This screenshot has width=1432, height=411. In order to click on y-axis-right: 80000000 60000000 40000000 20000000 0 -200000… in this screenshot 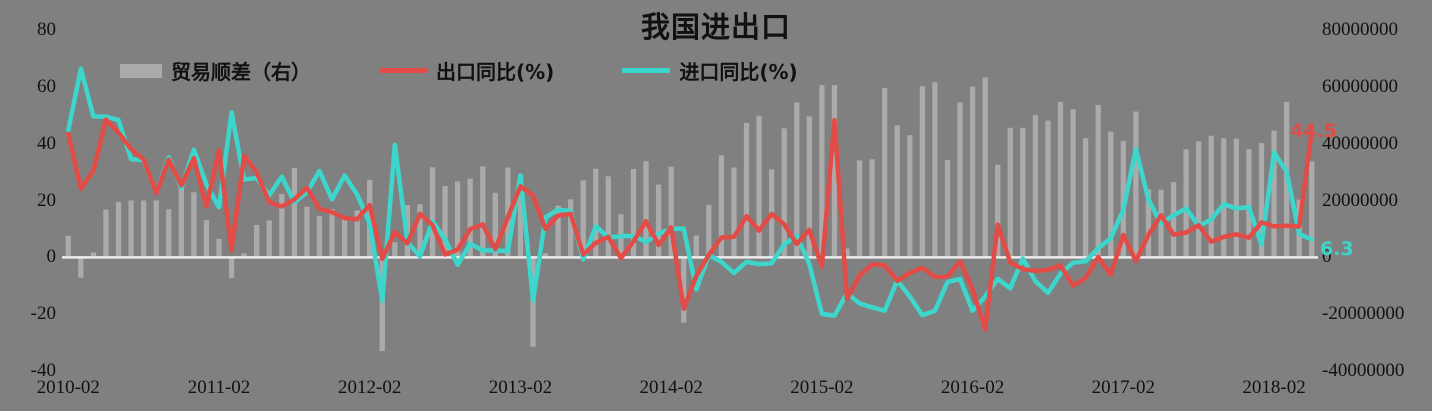, I will do `click(1377, 205)`.